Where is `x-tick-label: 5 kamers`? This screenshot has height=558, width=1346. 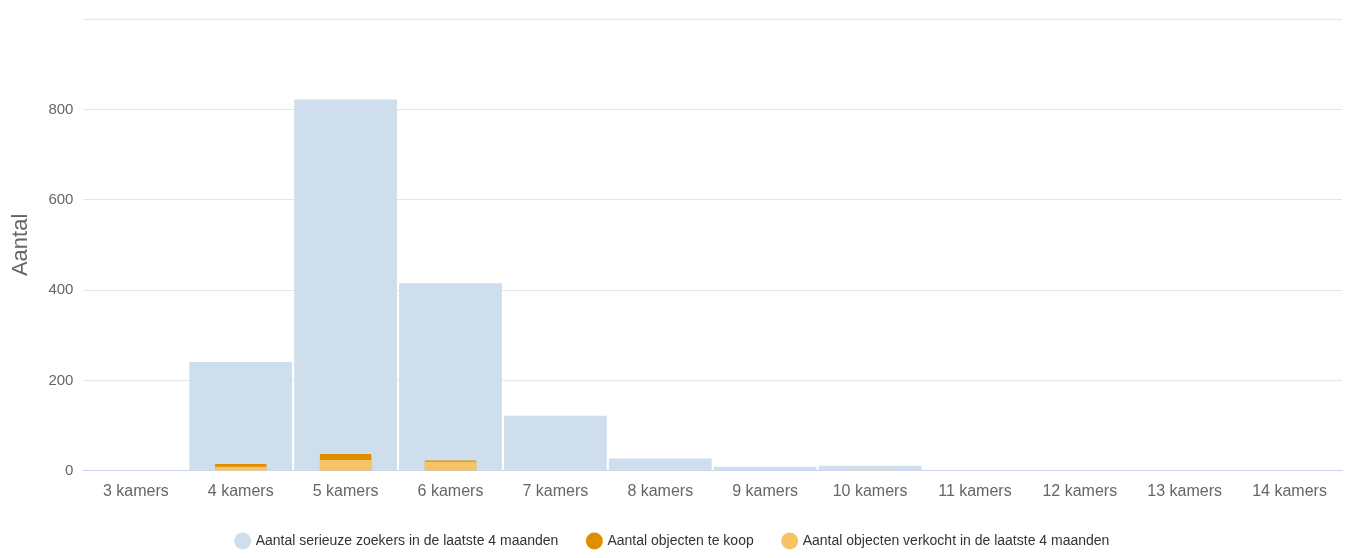 x-tick-label: 5 kamers is located at coordinates (345, 490).